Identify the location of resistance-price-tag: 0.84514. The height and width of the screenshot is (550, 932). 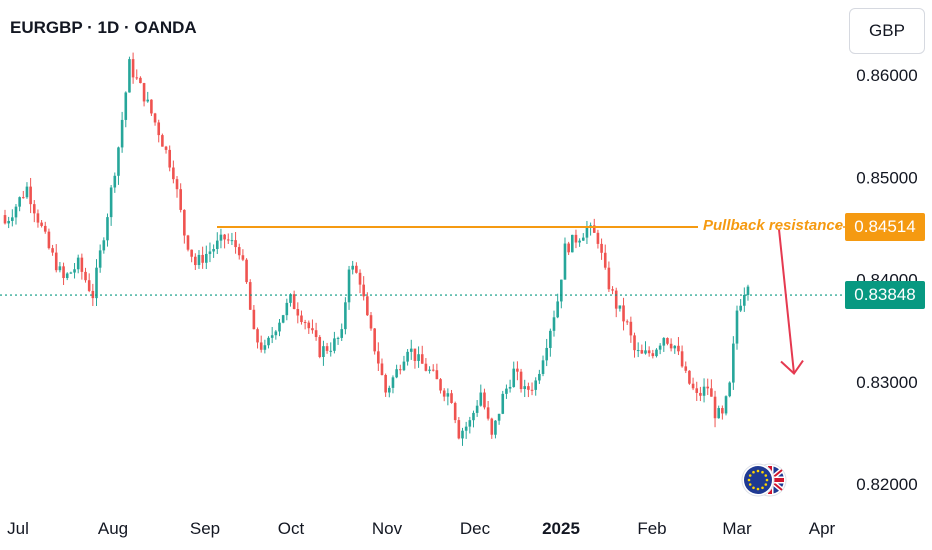
(885, 226).